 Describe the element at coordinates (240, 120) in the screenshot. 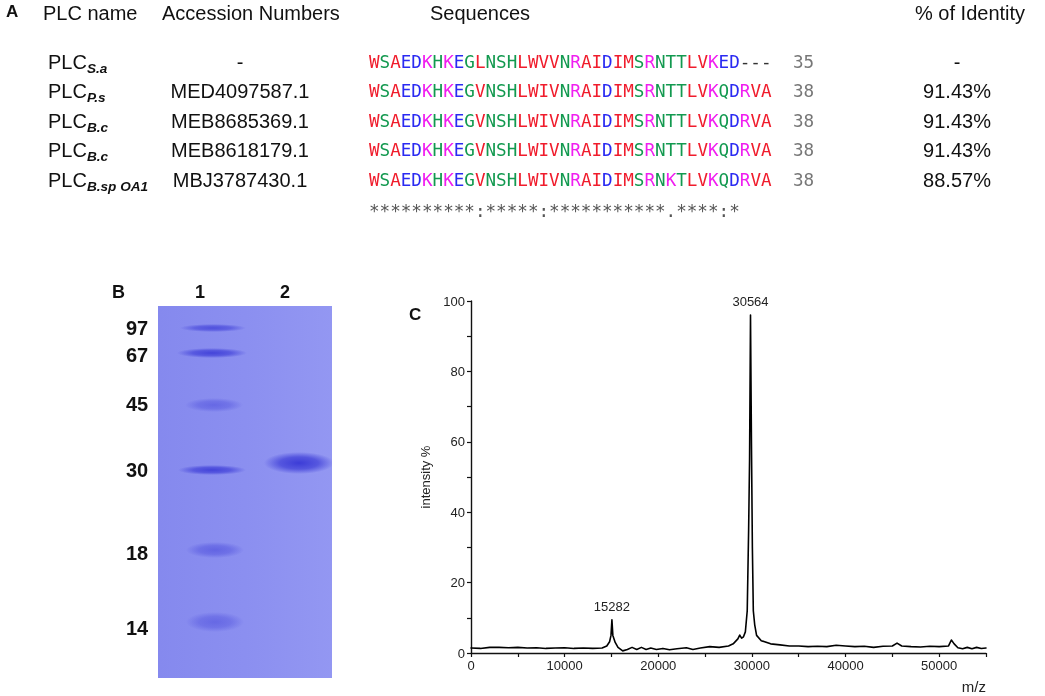

I see `text: MEB8685369.1` at that location.